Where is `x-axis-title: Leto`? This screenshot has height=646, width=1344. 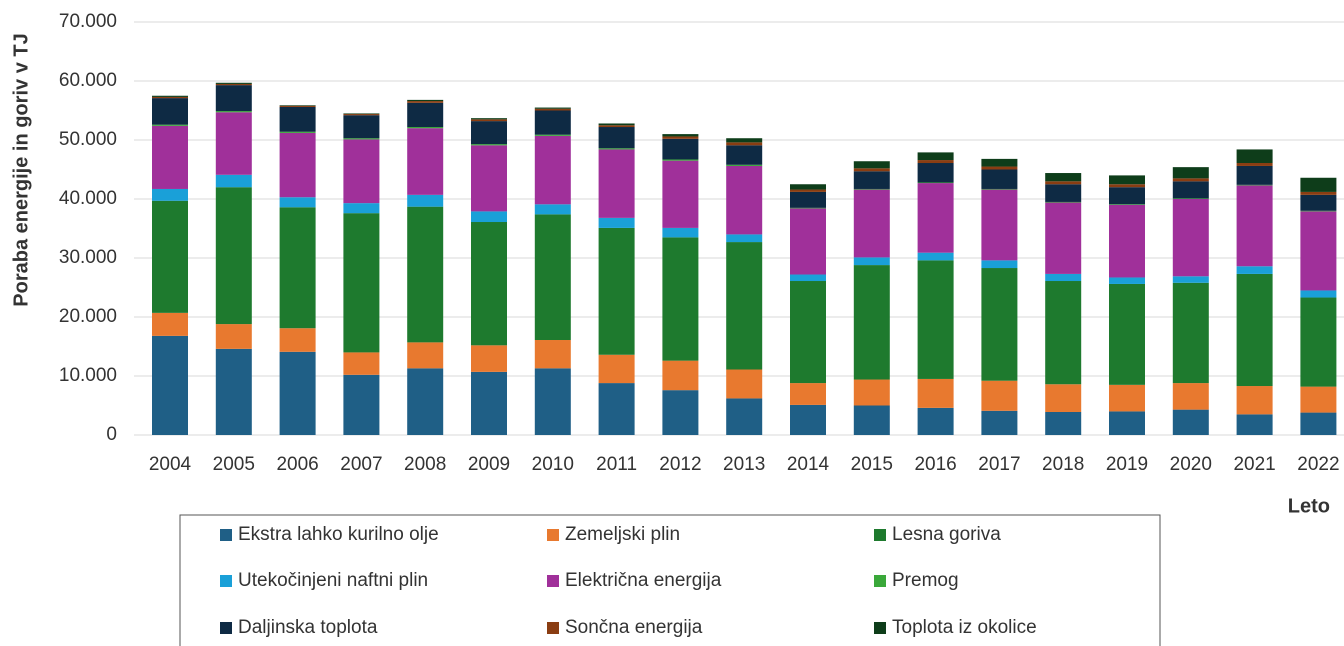
x-axis-title: Leto is located at coordinates (1309, 506).